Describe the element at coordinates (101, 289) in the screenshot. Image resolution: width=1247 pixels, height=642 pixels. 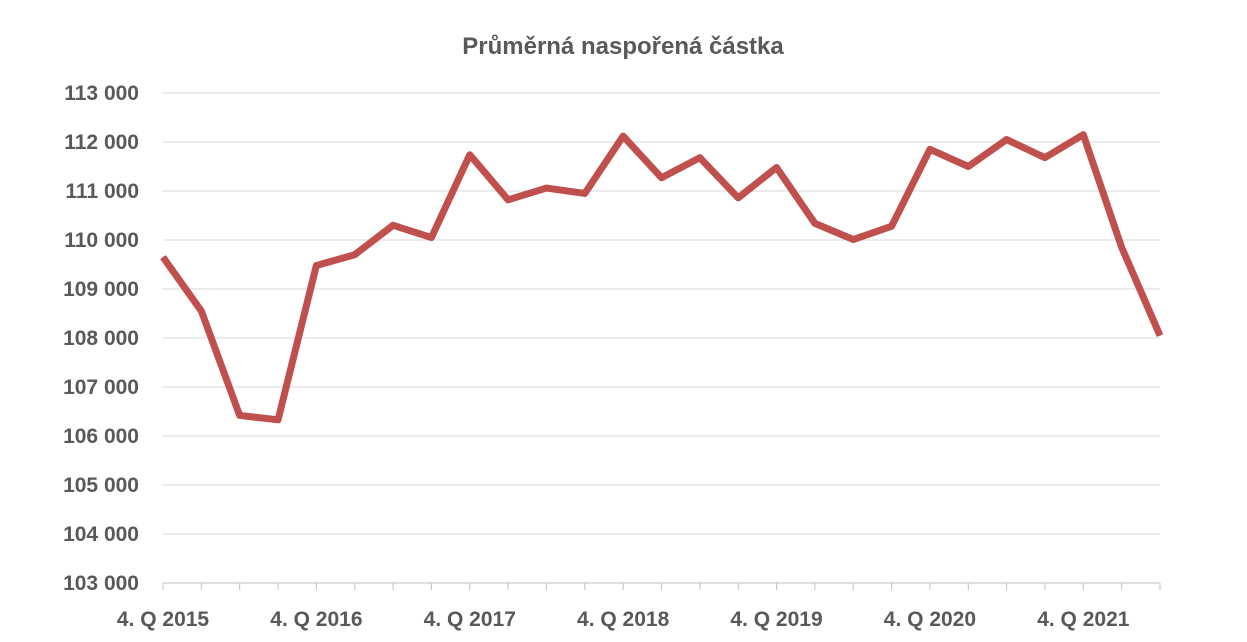
I see `y-tick-label: 109 000` at that location.